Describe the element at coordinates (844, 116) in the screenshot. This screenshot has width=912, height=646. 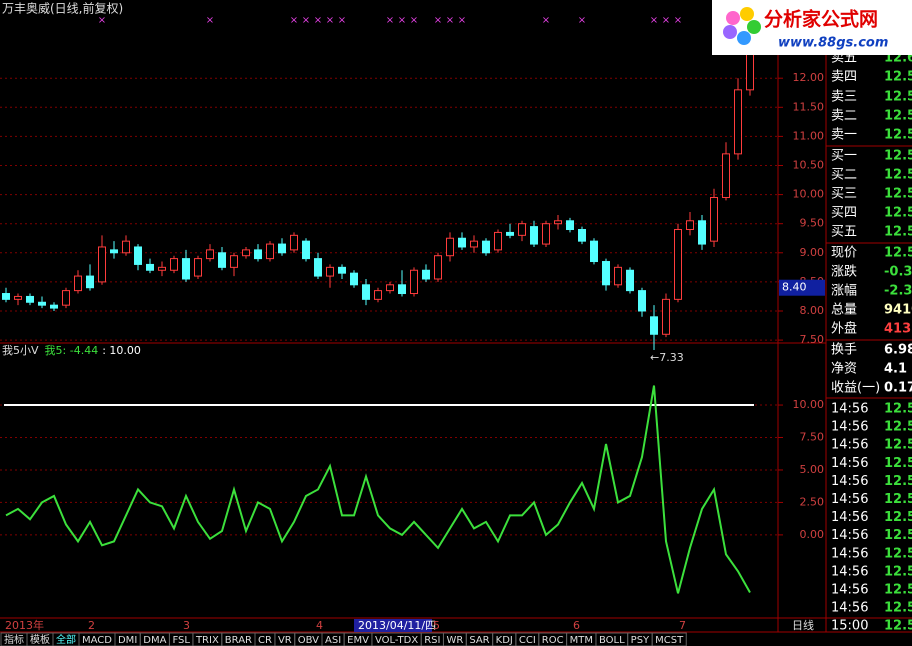
I see `quote-label: 卖二` at that location.